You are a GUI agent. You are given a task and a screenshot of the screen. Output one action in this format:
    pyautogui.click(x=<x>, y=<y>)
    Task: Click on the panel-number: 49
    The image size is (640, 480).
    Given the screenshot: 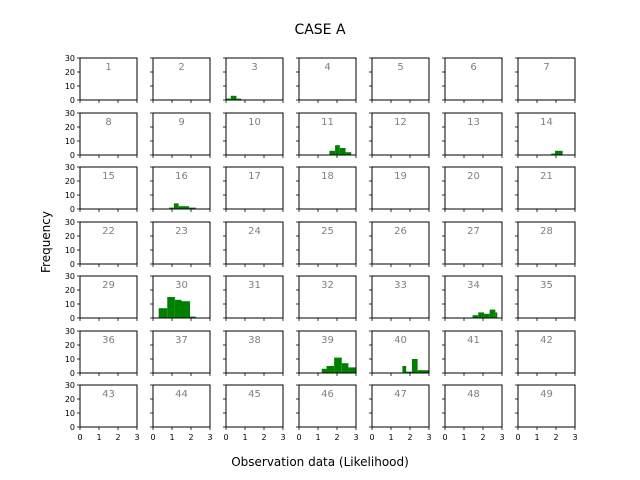 What is the action you would take?
    pyautogui.click(x=546, y=394)
    